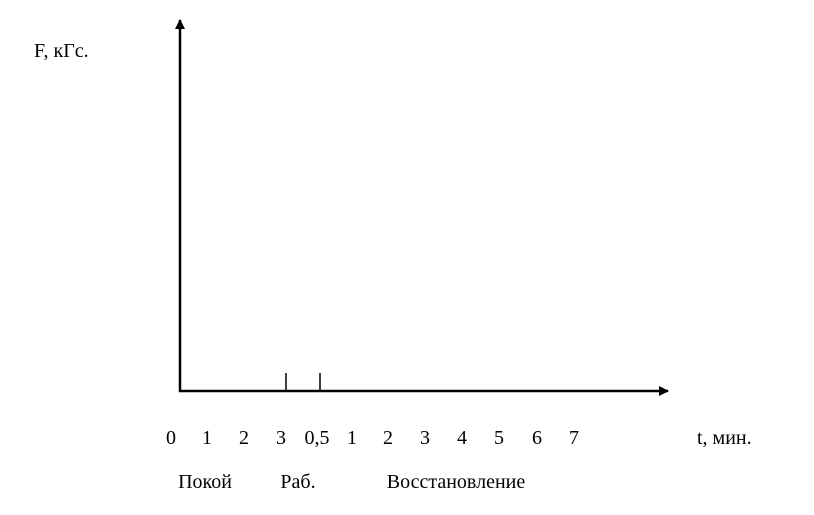  I want to click on x-tick-label: 6, so click(537, 438).